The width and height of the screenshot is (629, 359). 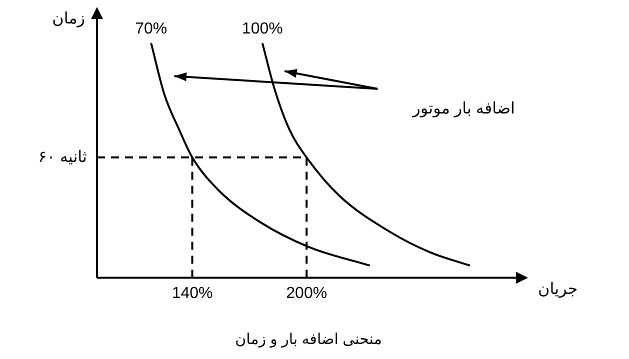 I want to click on y-axis-title: زمان, so click(x=68, y=19).